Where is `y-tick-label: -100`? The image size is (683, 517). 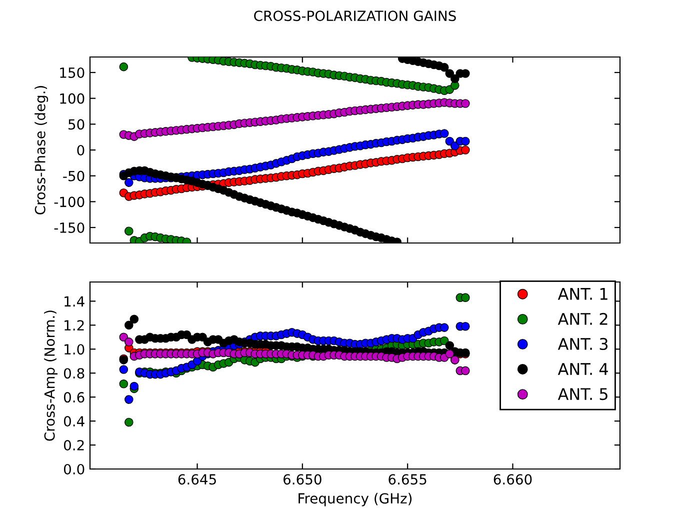 y-tick-label: -100 is located at coordinates (69, 202).